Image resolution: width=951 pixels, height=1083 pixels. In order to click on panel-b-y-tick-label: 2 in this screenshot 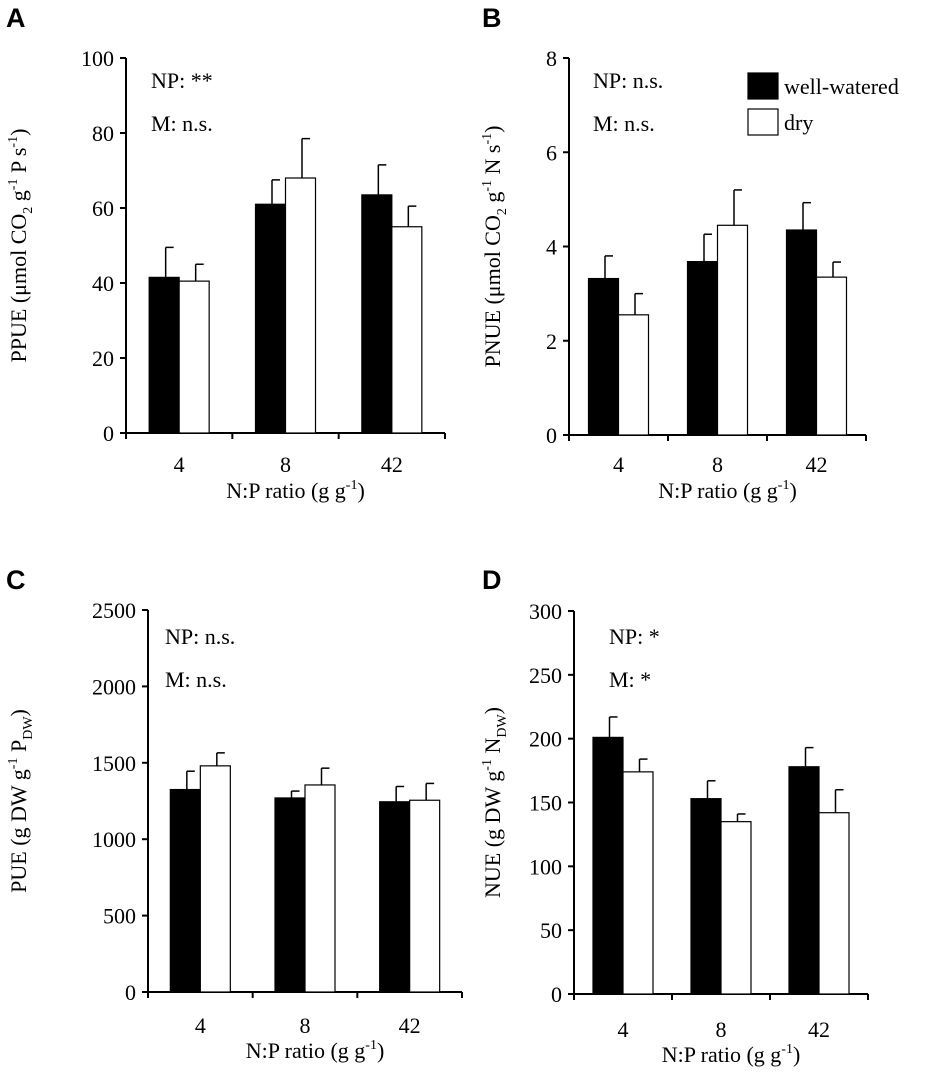, I will do `click(551, 341)`.